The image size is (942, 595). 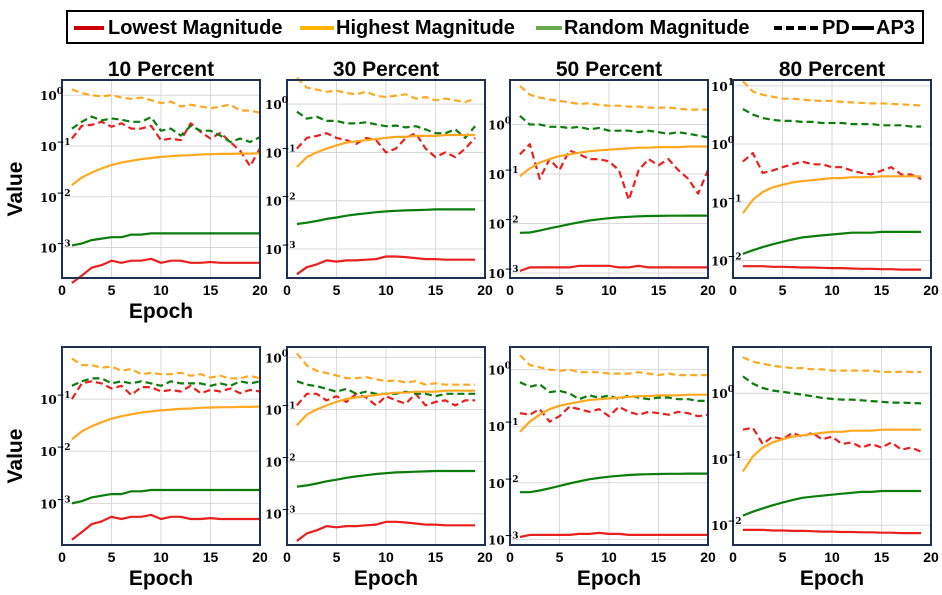 I want to click on legend-label-ap3: AP3, so click(x=895, y=28).